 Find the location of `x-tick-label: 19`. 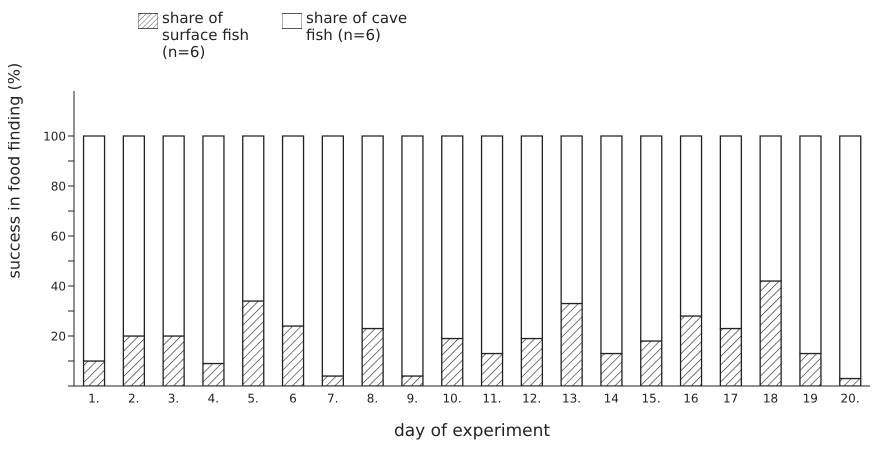

x-tick-label: 19 is located at coordinates (810, 399).